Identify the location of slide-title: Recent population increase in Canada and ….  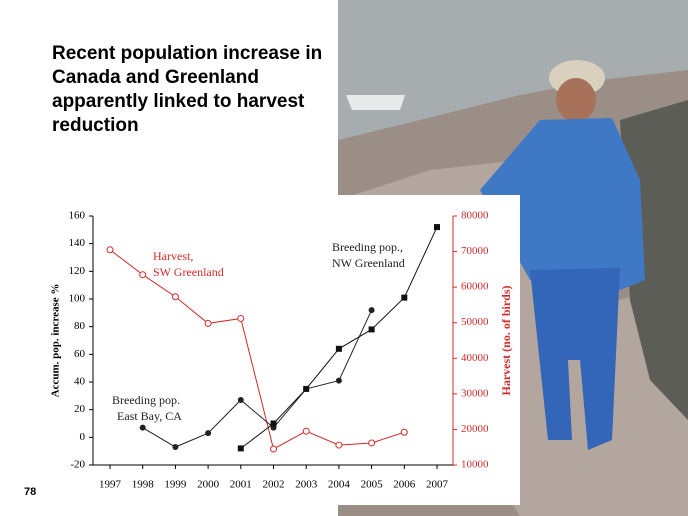
(187, 89).